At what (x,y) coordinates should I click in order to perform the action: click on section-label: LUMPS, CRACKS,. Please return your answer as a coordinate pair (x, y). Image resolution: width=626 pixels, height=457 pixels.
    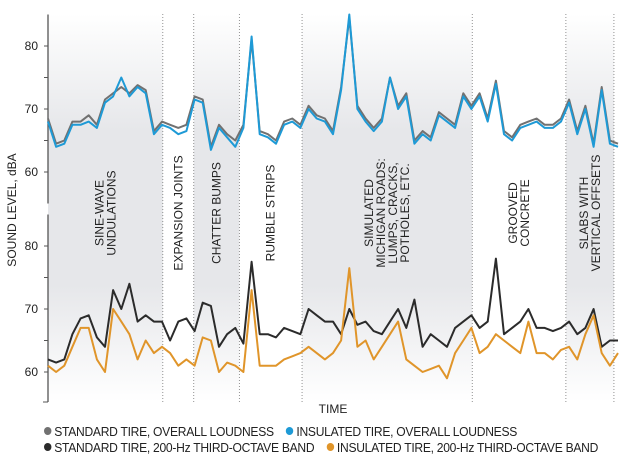
    Looking at the image, I should click on (393, 212).